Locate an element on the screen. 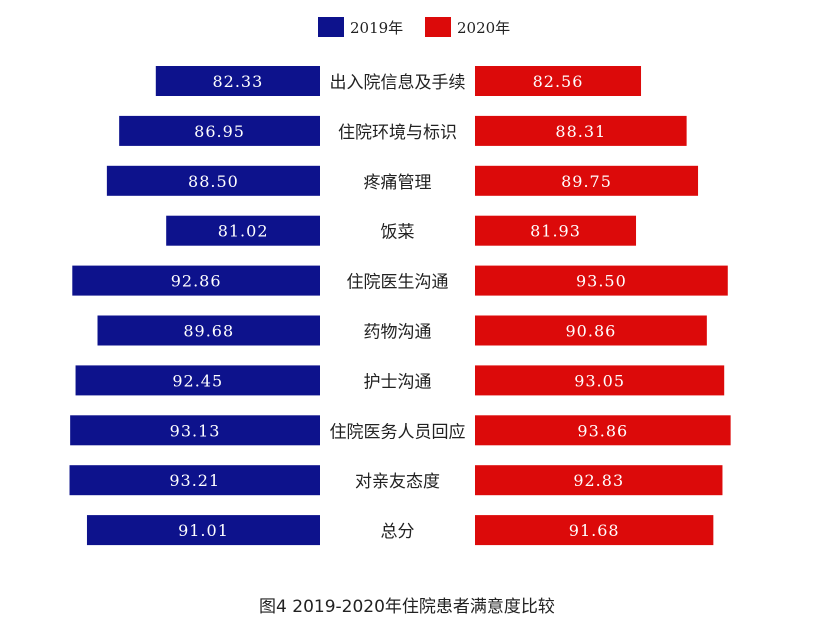 This screenshot has width=814, height=628. category-label-2: 疼痛管理 is located at coordinates (398, 183).